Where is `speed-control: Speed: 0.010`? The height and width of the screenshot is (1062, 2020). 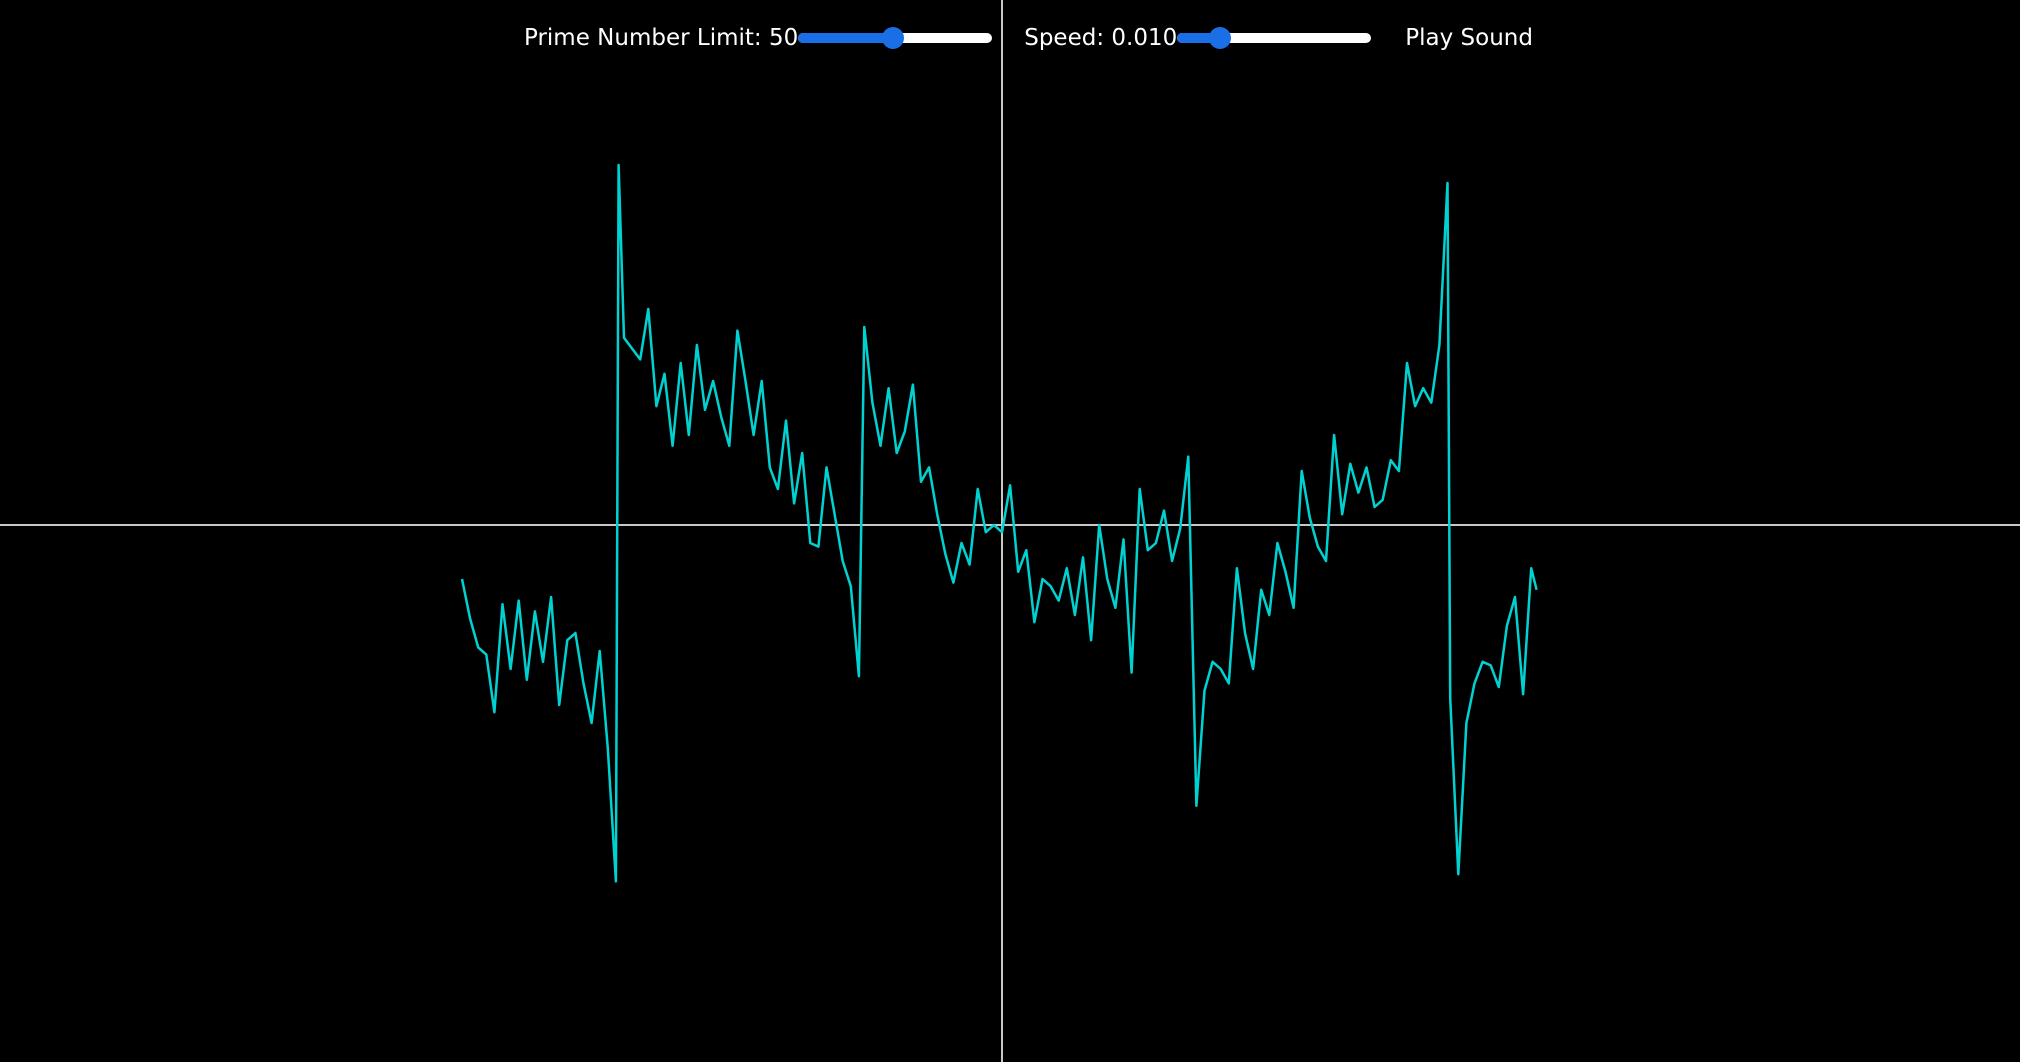 speed-control: Speed: 0.010 is located at coordinates (1198, 38).